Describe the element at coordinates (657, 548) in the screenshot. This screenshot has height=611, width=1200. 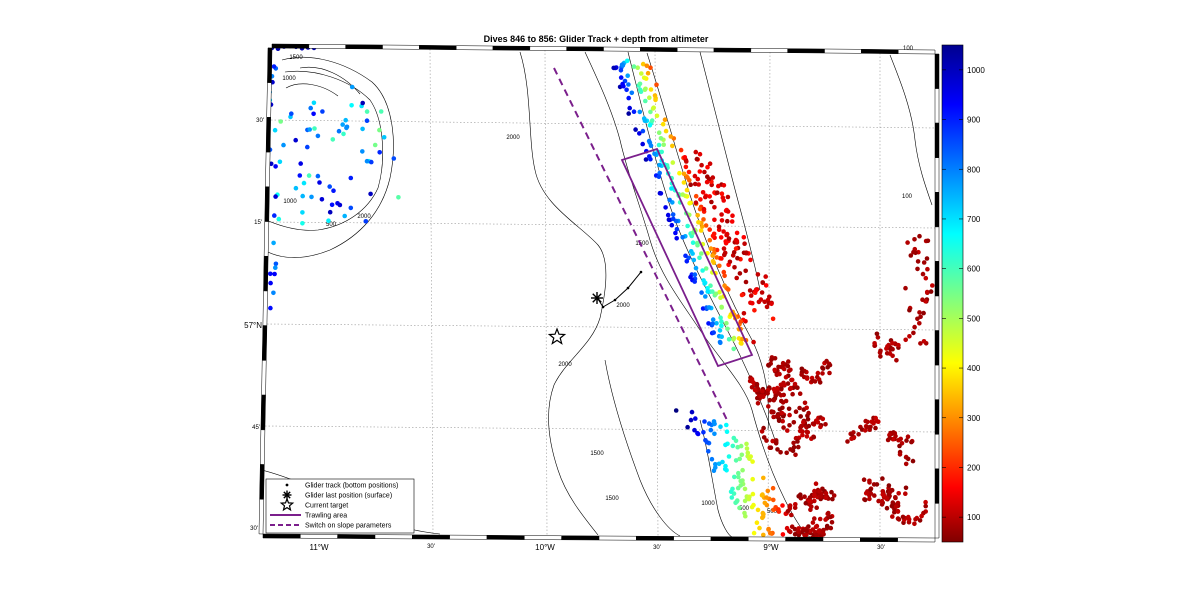
I see `x-tick-label: 30'` at that location.